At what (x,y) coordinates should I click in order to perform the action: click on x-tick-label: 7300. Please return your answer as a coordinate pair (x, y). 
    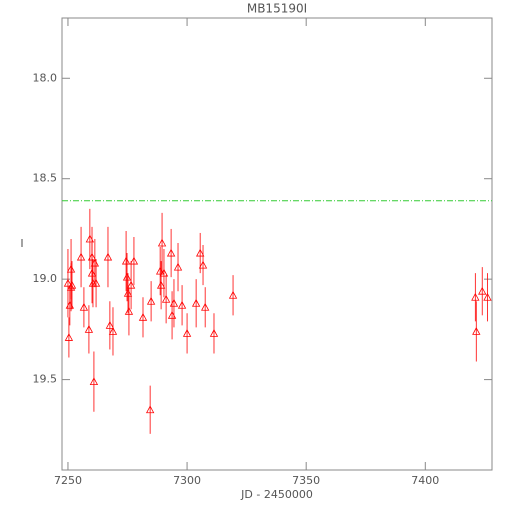
    Looking at the image, I should click on (187, 480).